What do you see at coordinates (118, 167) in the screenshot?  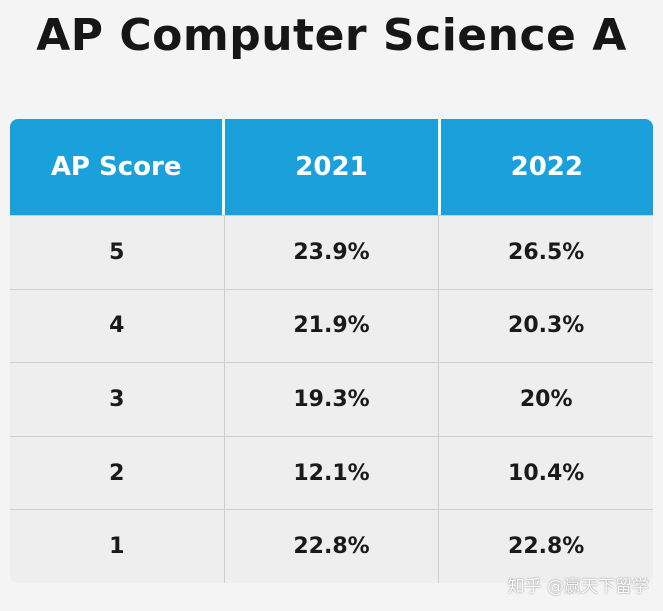 I see `header-ap-score: AP Score` at bounding box center [118, 167].